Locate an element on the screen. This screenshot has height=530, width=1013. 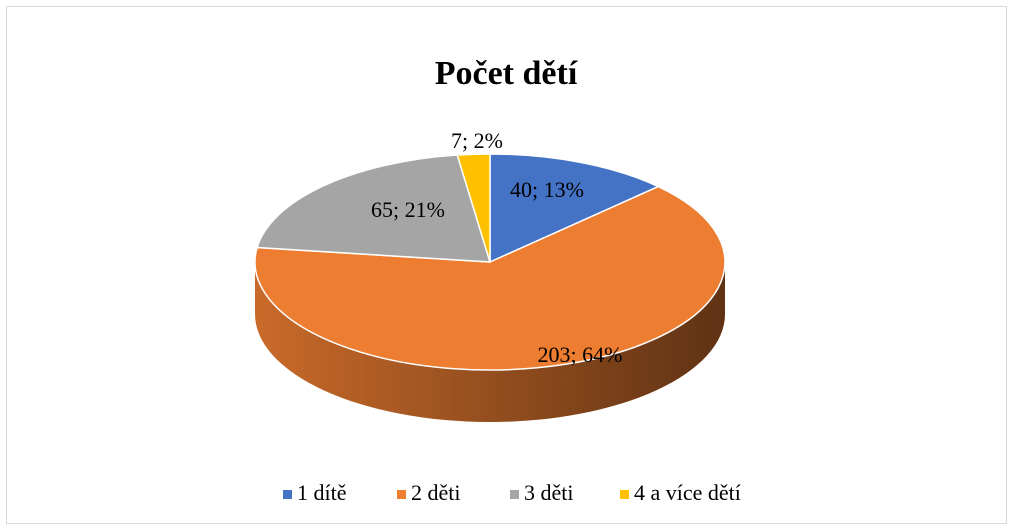
slice-side-shade is located at coordinates (490, 342).